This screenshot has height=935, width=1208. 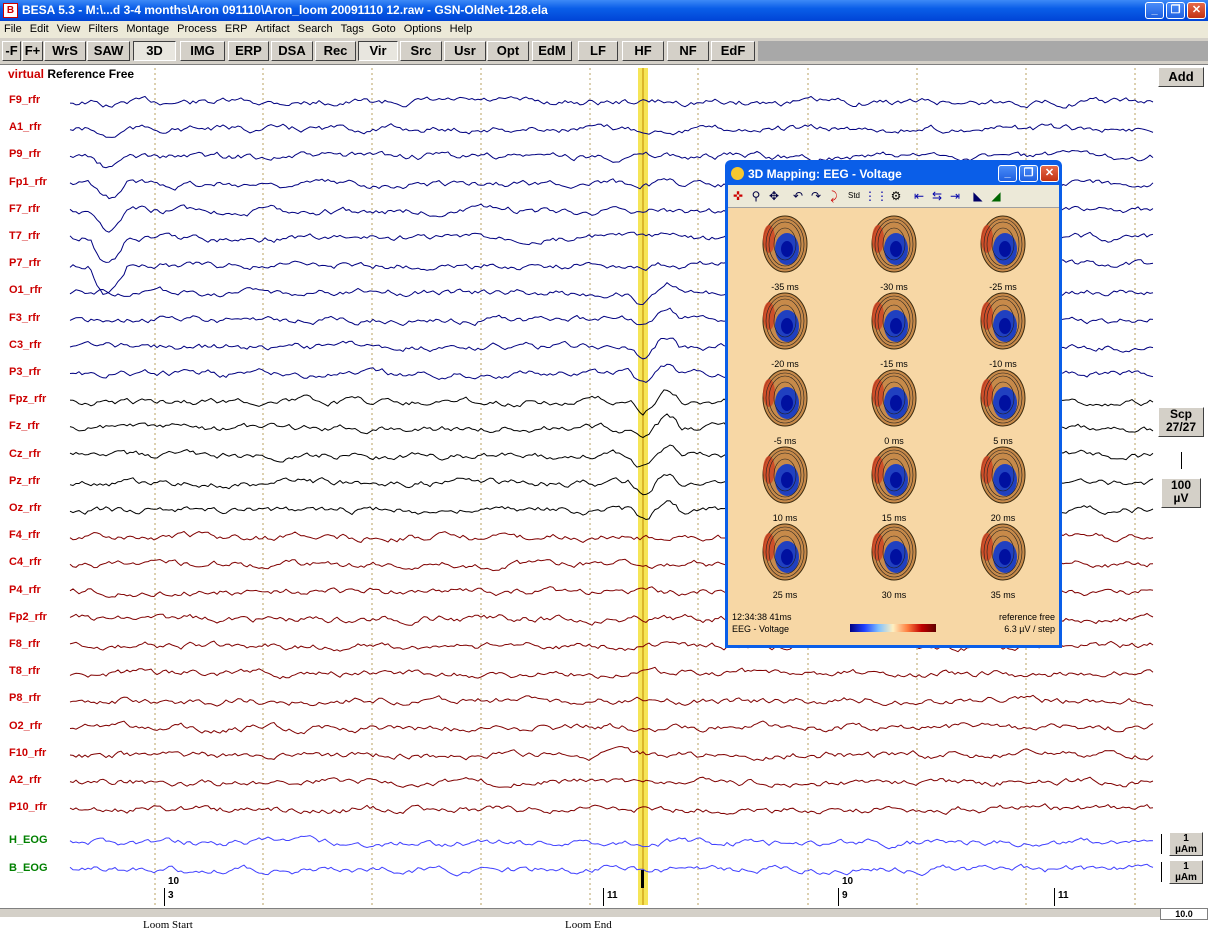 What do you see at coordinates (733, 51) in the screenshot?
I see `toolbar-edf-button: EdF` at bounding box center [733, 51].